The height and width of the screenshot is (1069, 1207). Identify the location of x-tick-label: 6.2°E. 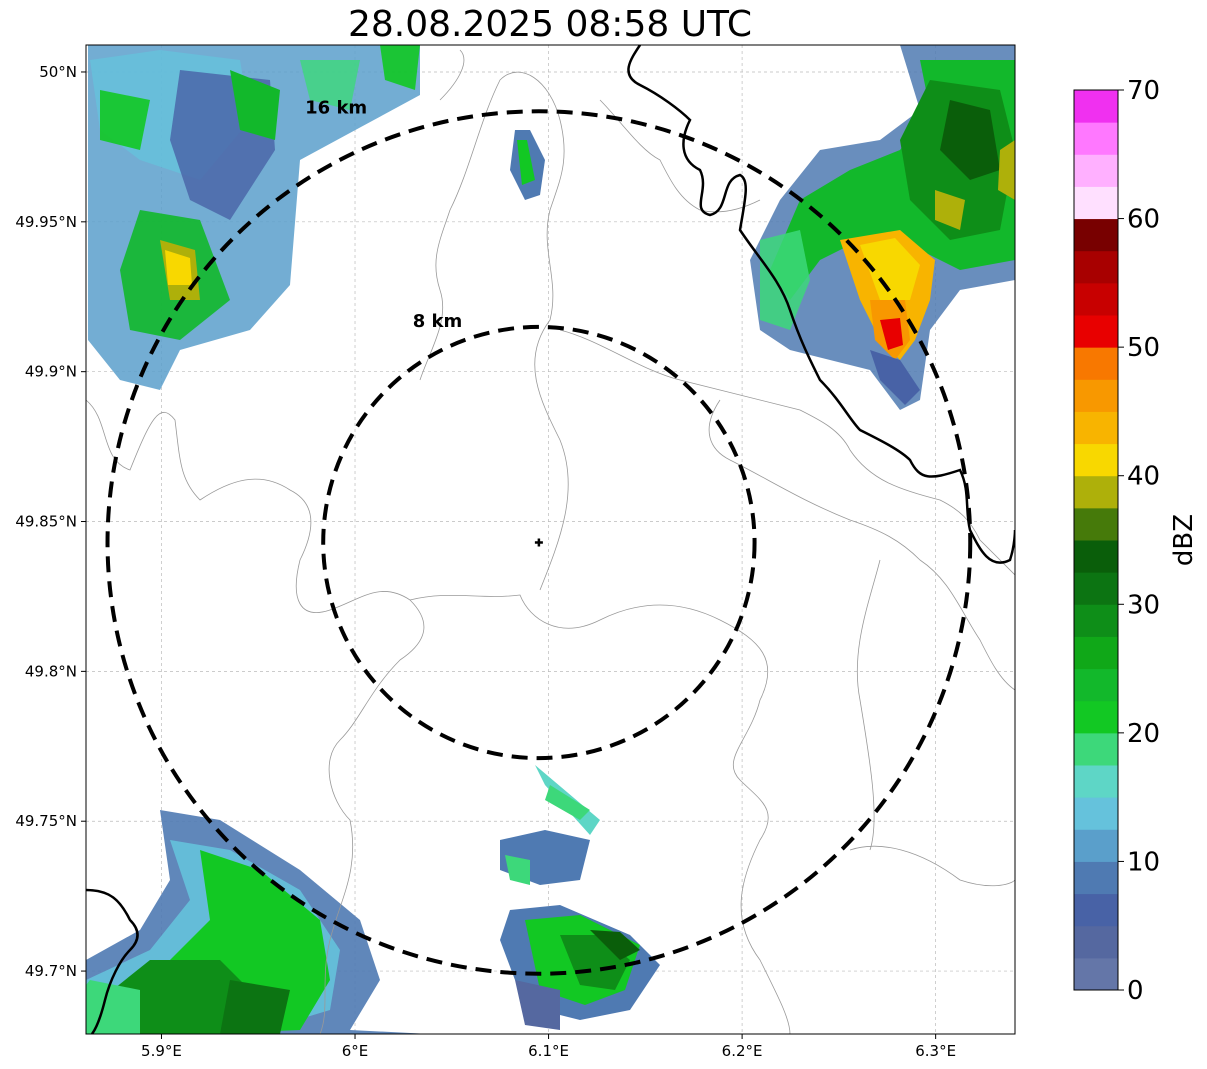
(742, 1051).